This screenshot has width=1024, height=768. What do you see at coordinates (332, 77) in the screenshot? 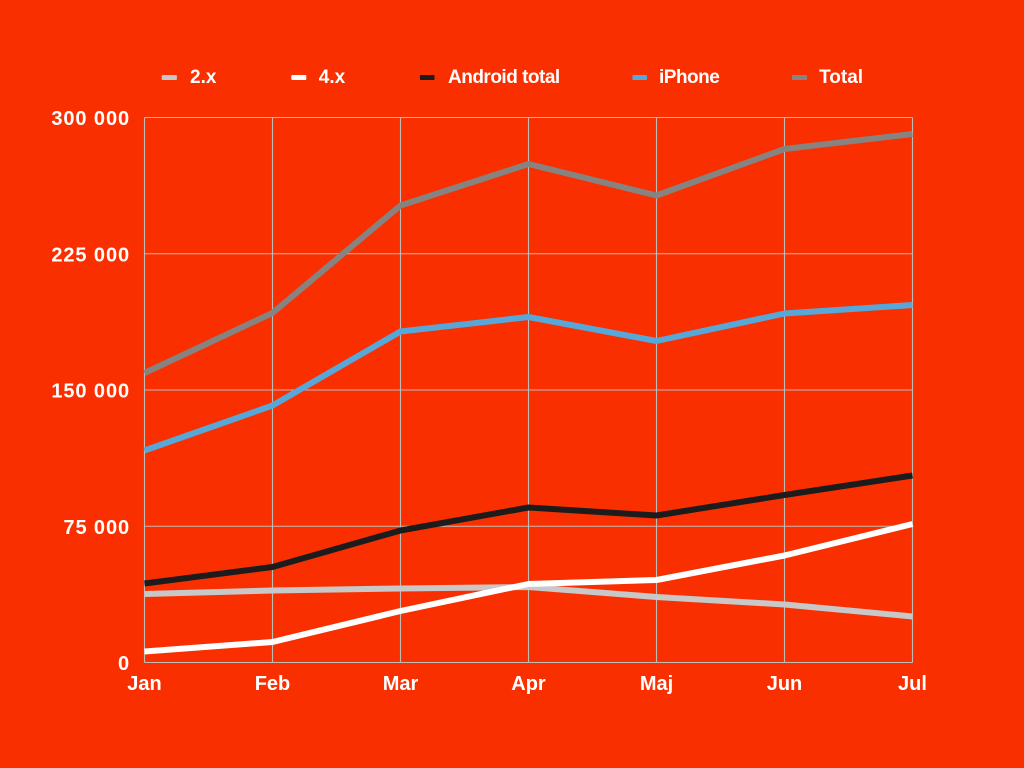
I see `svg-text: 4.x` at bounding box center [332, 77].